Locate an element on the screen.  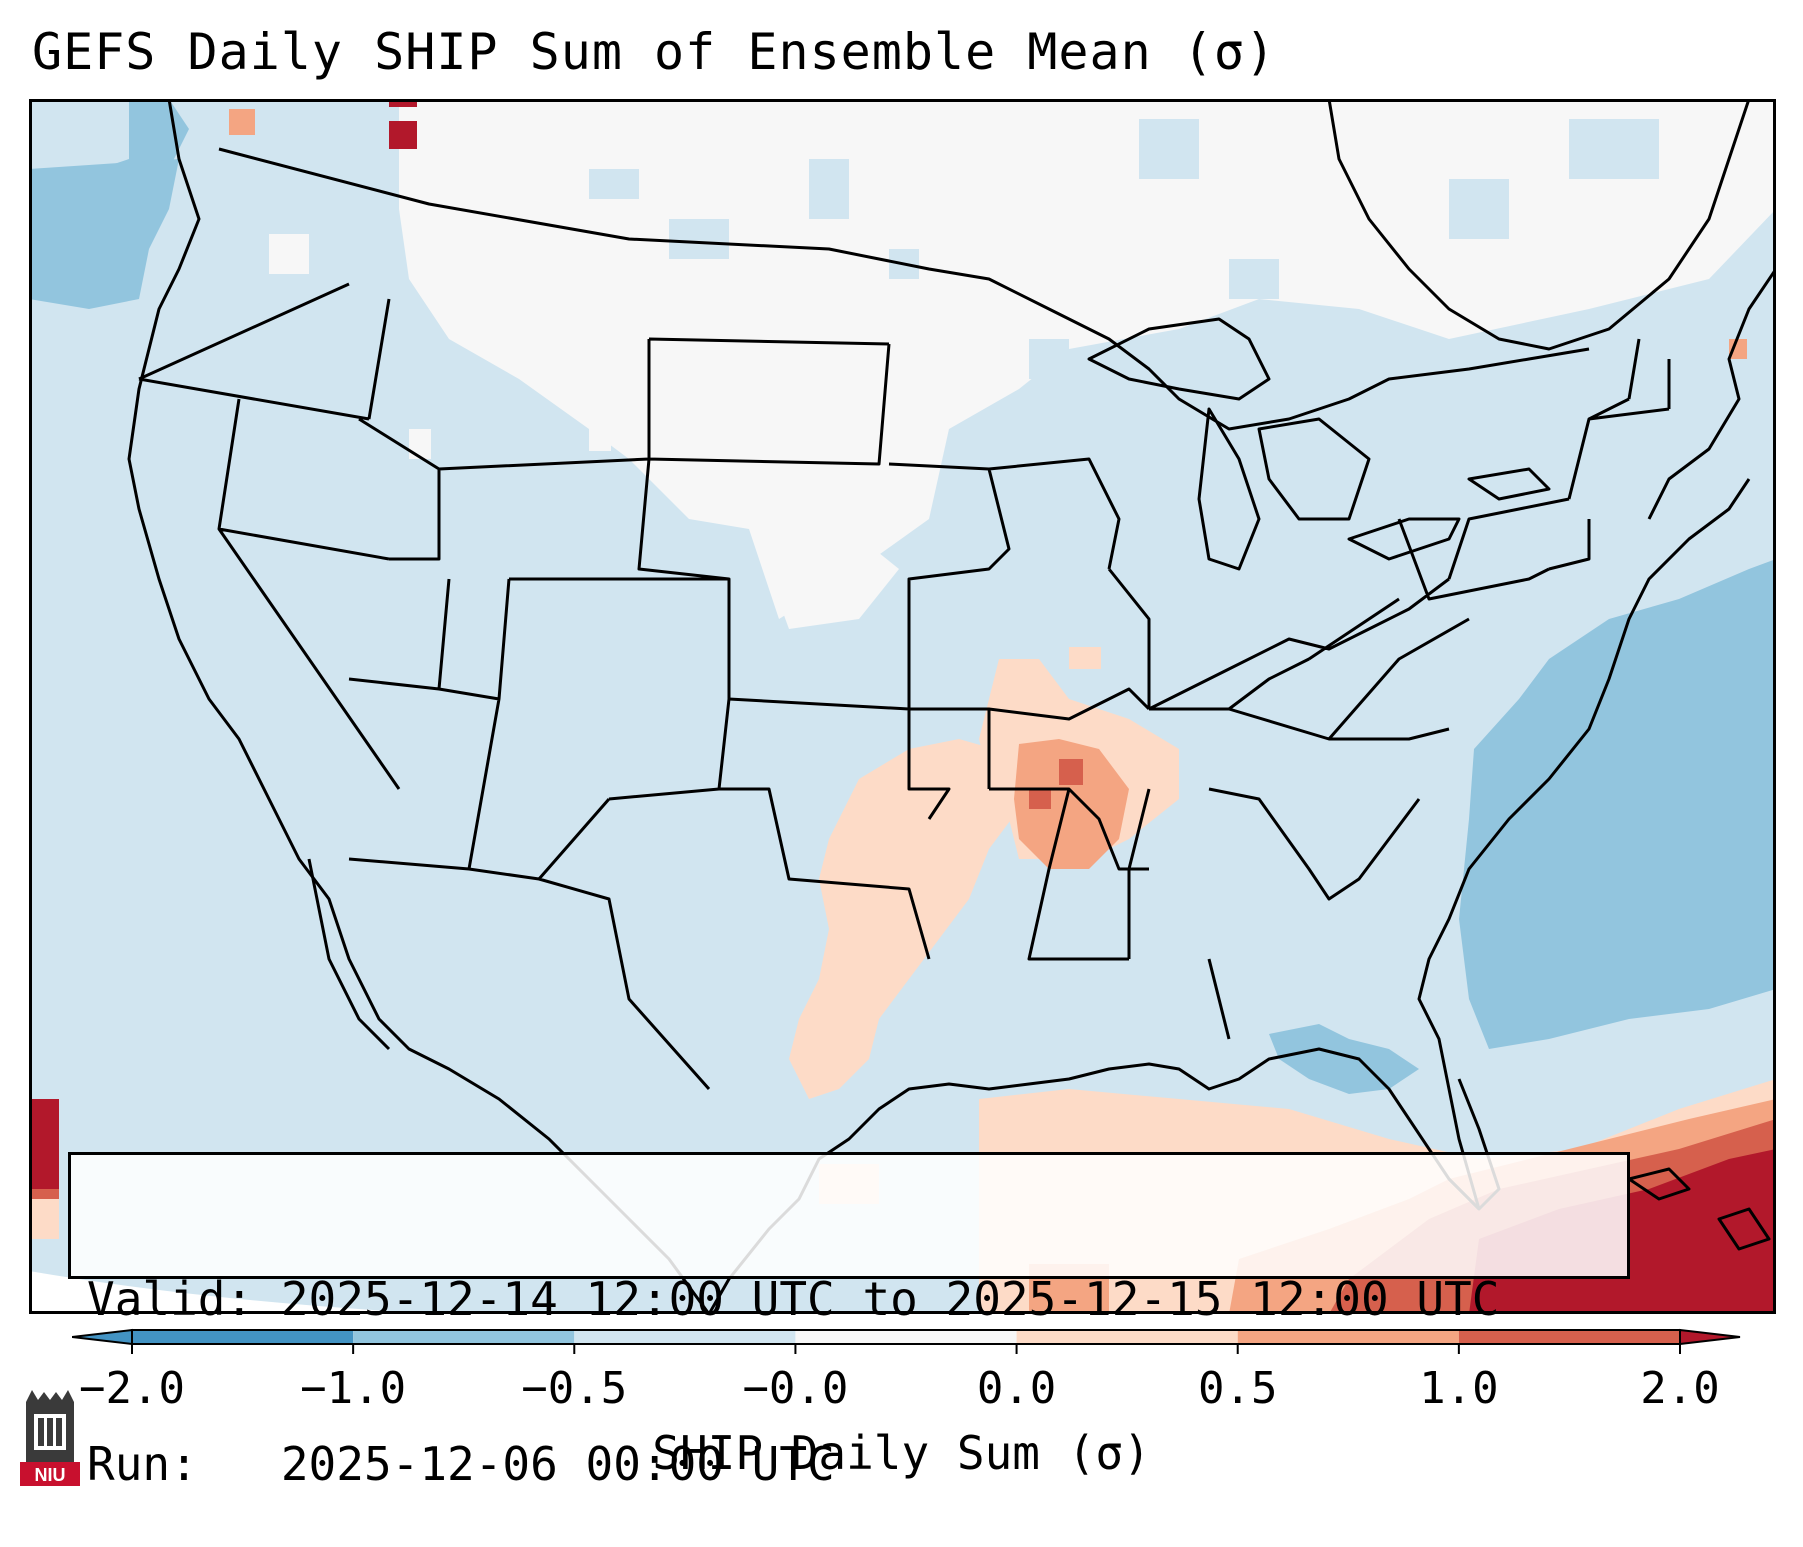
colorbar-tick-label: 1.0 is located at coordinates (1459, 1388).